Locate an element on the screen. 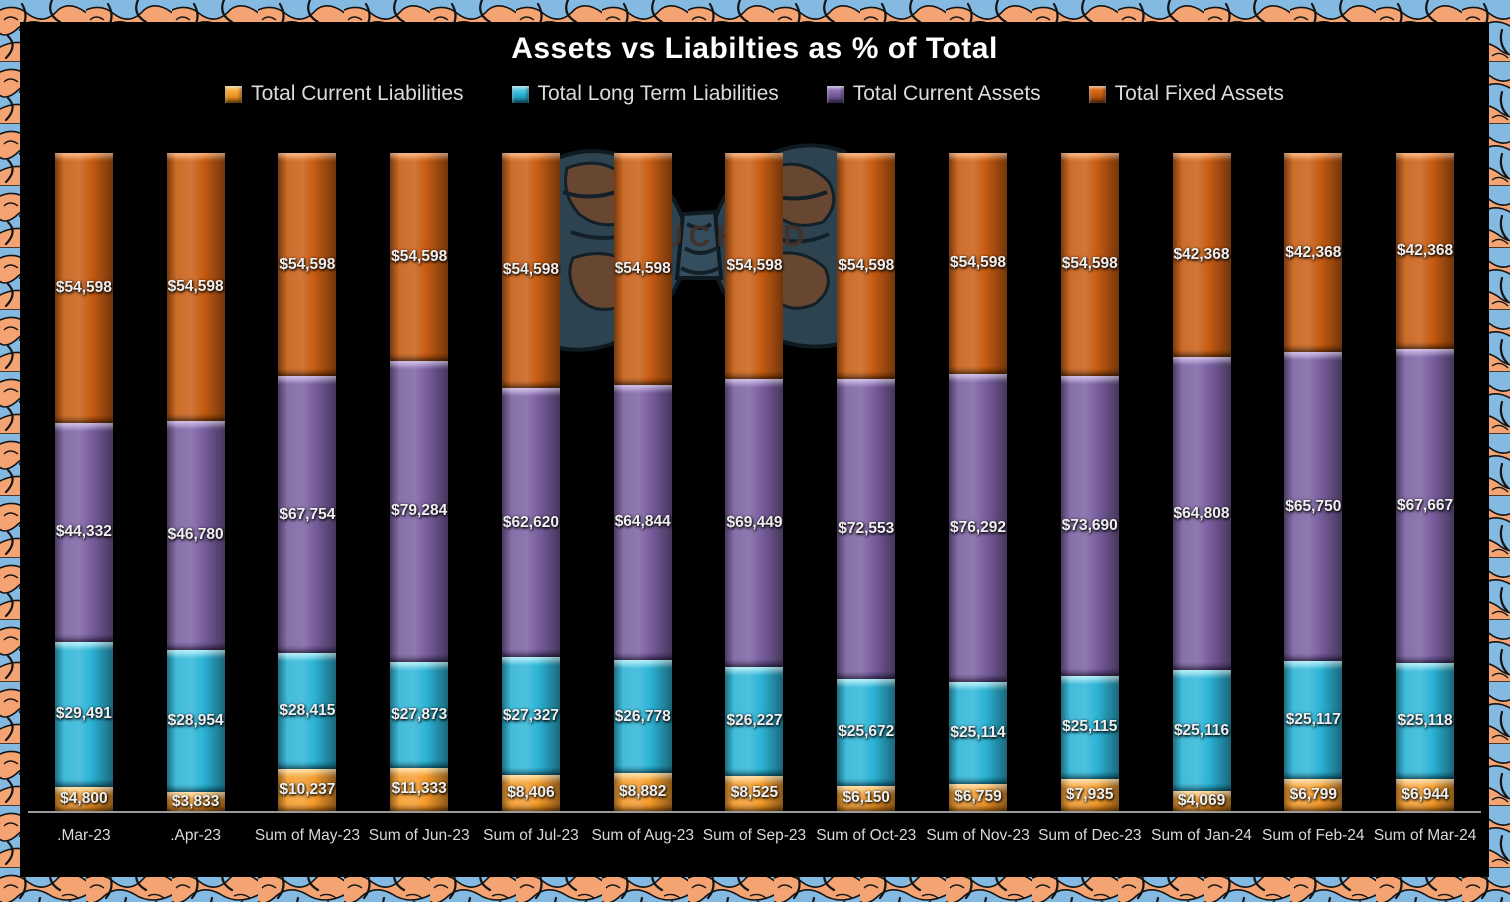 The height and width of the screenshot is (902, 1510). bar-value-label: $6,150 is located at coordinates (866, 798).